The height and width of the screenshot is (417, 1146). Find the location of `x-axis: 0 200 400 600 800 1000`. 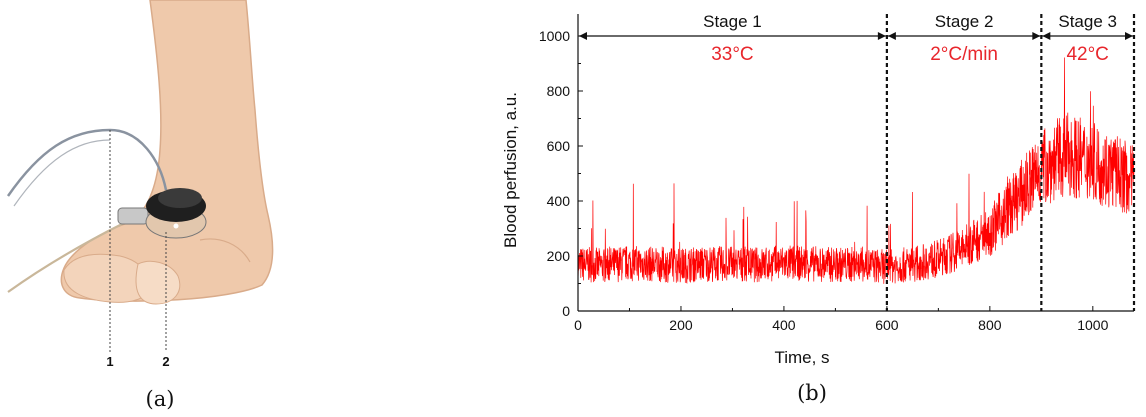

x-axis: 0 200 400 600 800 1000 is located at coordinates (854, 319).